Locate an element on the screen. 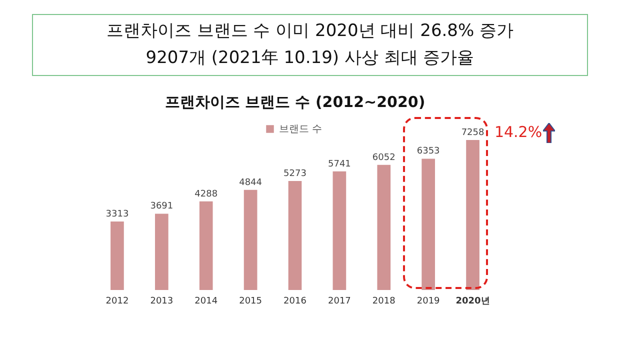 The width and height of the screenshot is (620, 349). x-tick-label: 2016 is located at coordinates (295, 301).